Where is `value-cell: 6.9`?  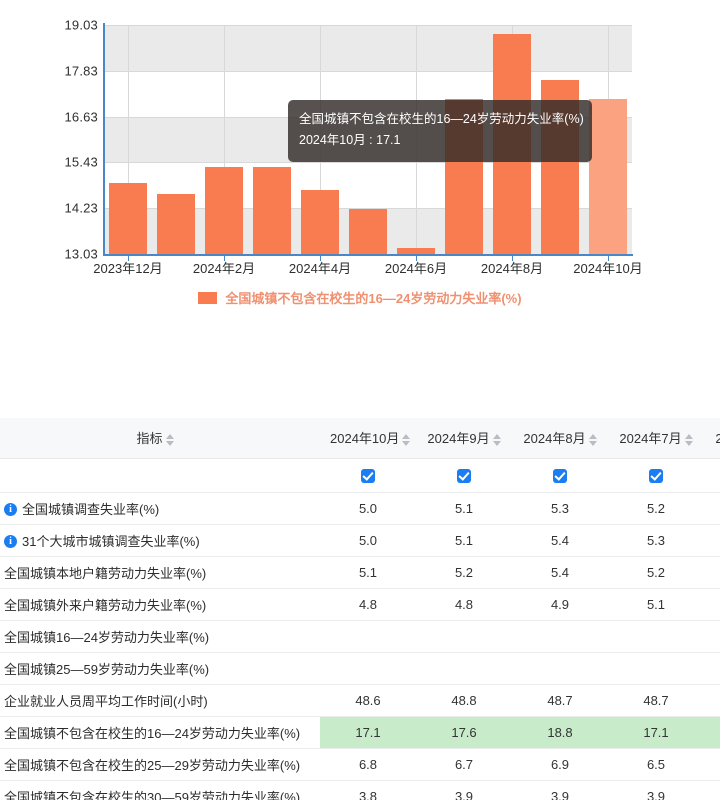
value-cell: 6.9 is located at coordinates (560, 764).